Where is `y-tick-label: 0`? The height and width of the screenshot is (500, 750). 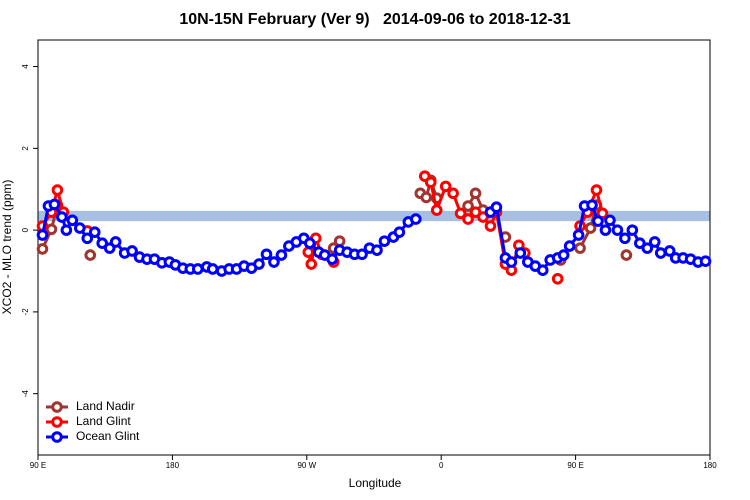 y-tick-label: 0 is located at coordinates (25, 229).